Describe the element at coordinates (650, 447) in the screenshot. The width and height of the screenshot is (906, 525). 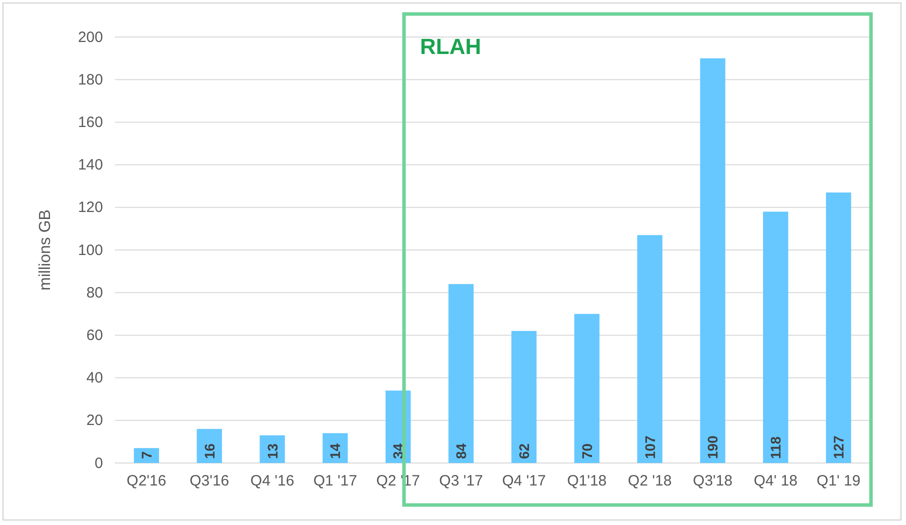
I see `data-label: 107` at that location.